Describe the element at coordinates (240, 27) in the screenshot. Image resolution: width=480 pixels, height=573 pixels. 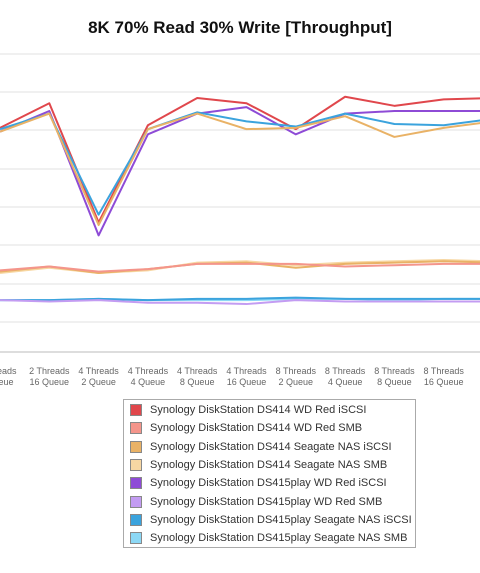
I see `chart-title: 8K 70% Read 30% Write [Throughput]` at that location.